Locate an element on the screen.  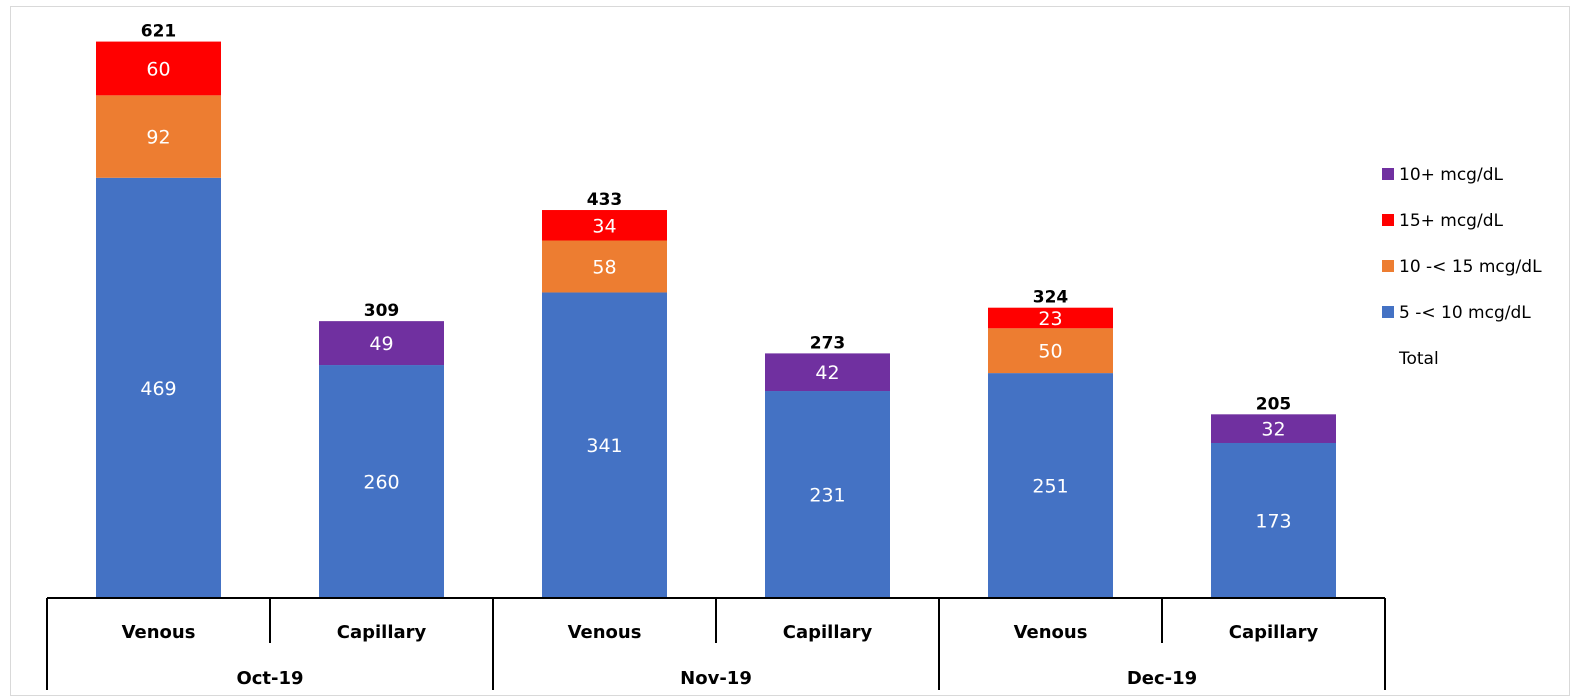
legend-item: 10 -< 15 mcg/dL is located at coordinates (1470, 267).